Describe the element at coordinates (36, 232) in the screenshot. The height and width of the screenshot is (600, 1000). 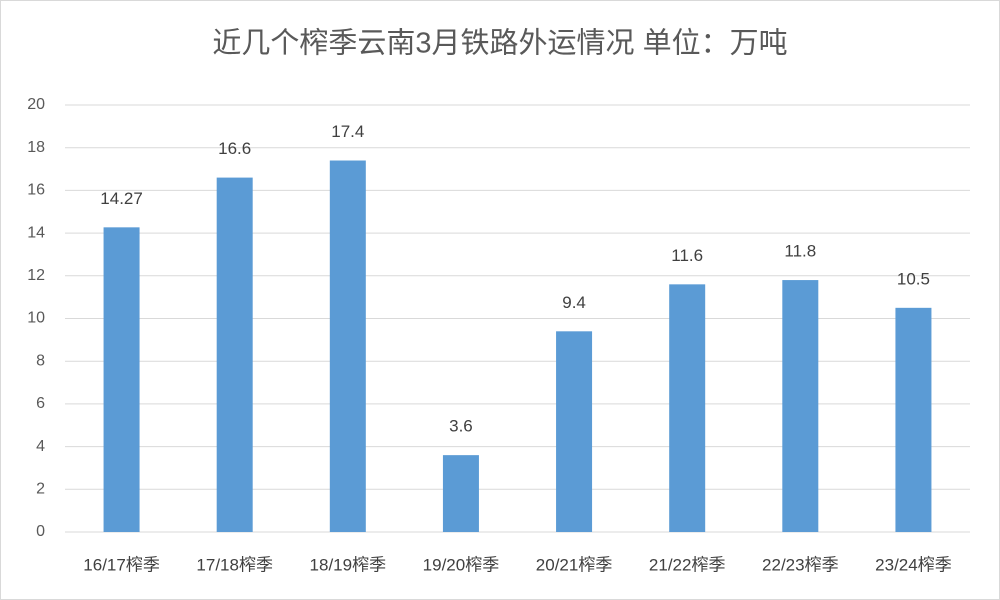
I see `y-tick-label: 14` at that location.